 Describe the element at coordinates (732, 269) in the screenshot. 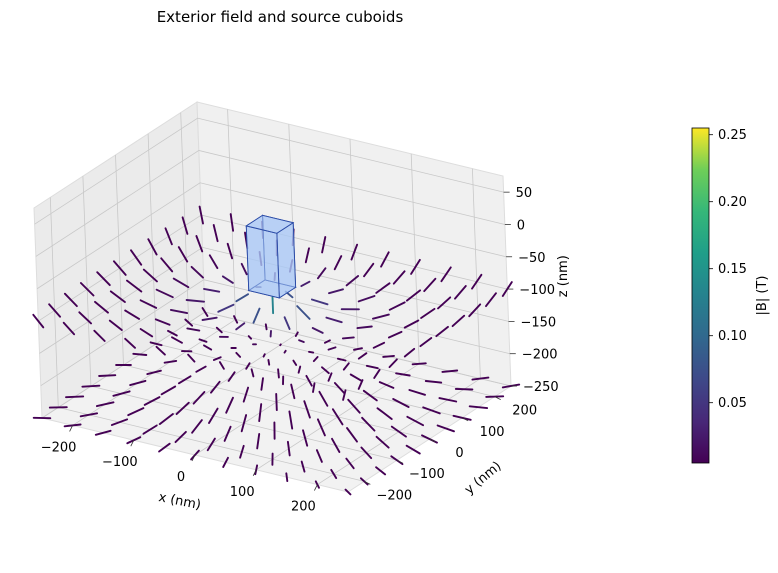

I see `colorbar-tick-label: 0.15` at that location.